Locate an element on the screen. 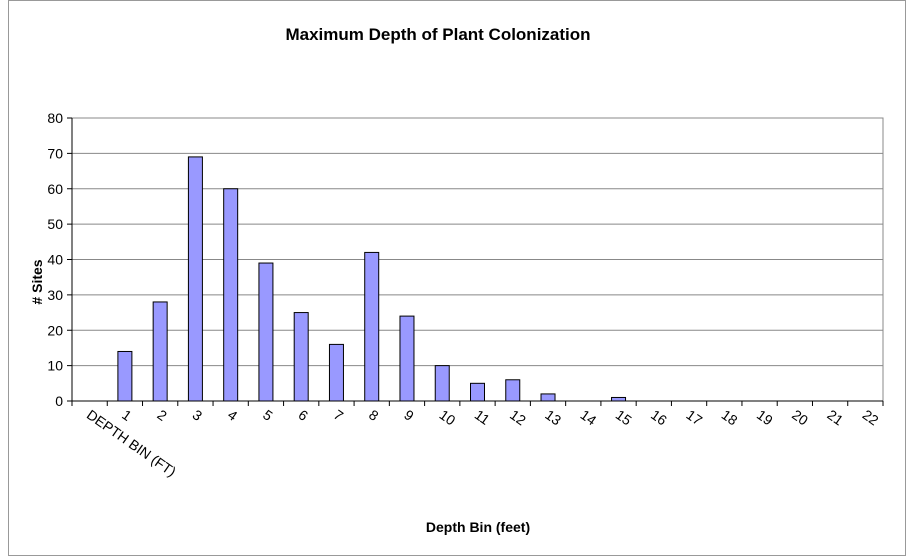  x-axis-title: Depth Bin (feet) is located at coordinates (478, 527).